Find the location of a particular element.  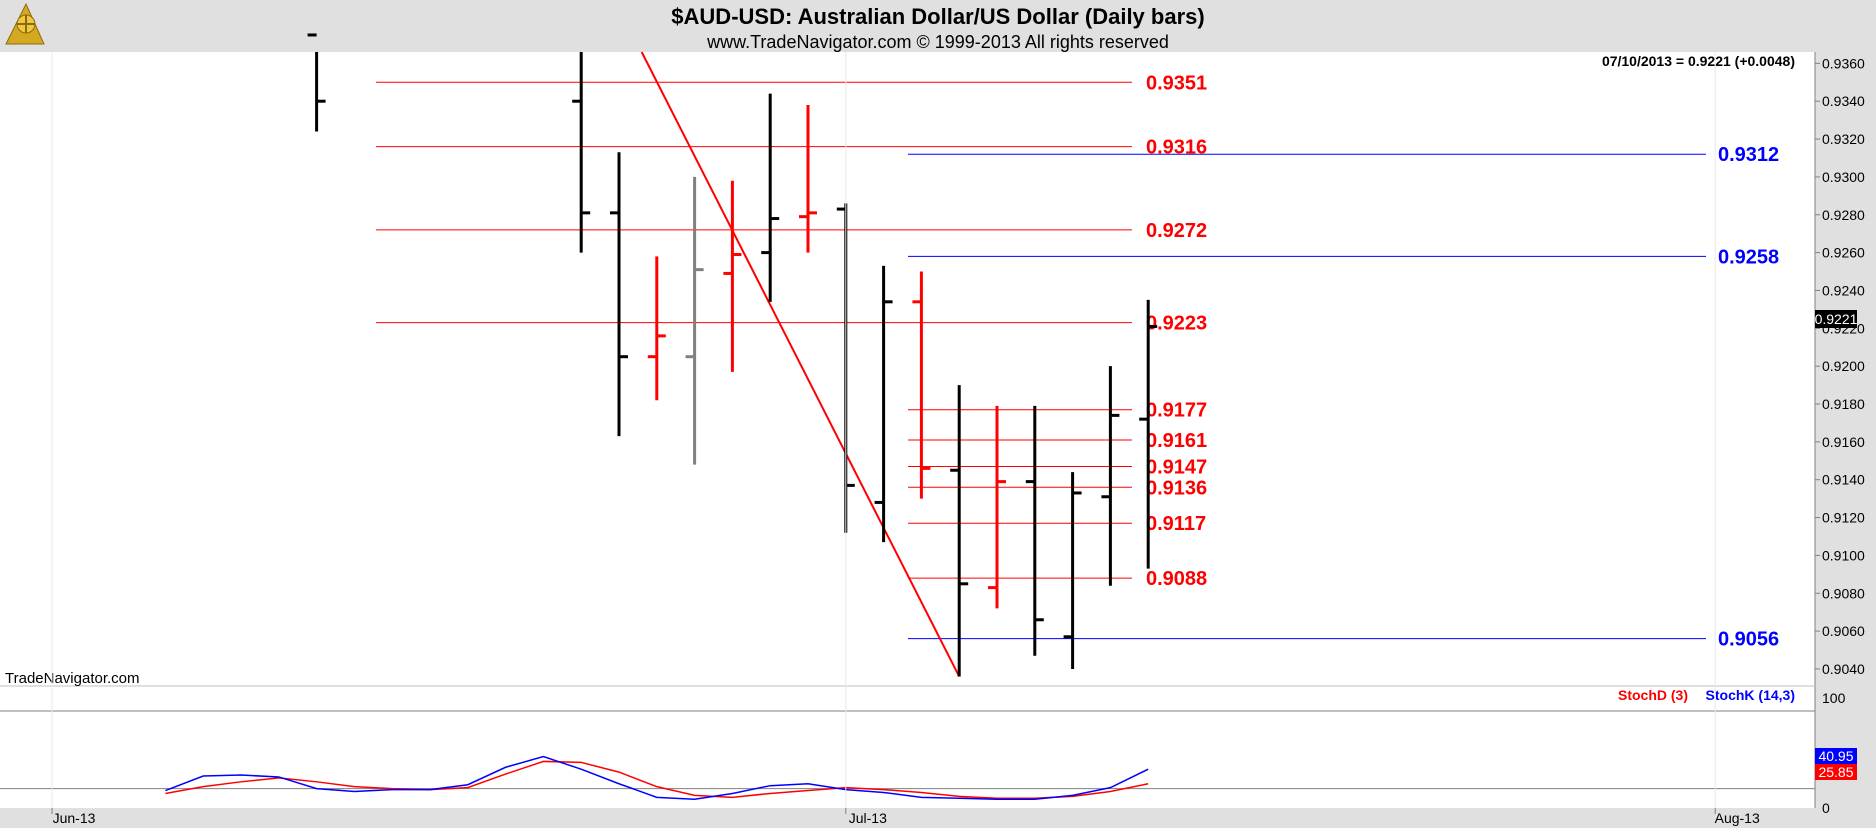

price-tick-label: 0.9280 is located at coordinates (1843, 215).